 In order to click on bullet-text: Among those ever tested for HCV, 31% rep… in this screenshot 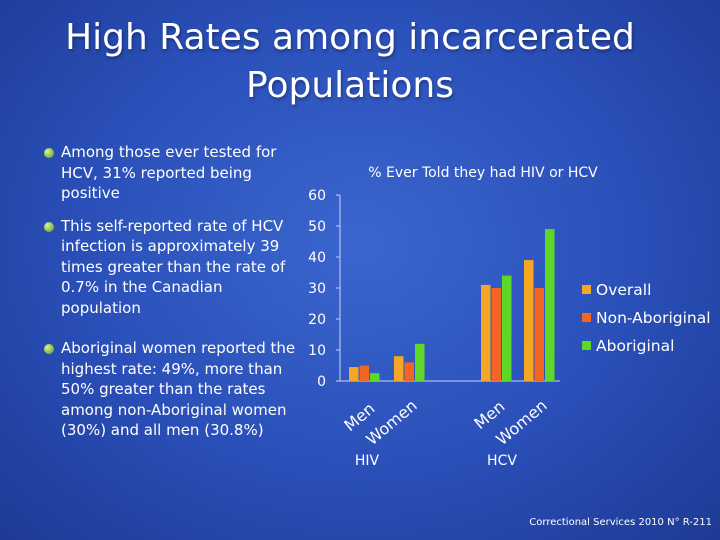, I will do `click(169, 172)`.